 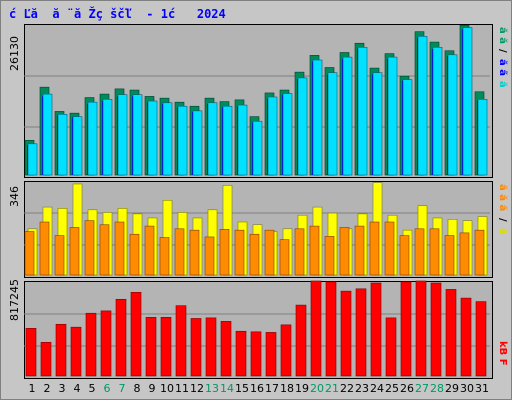 I want to click on x-tick-label: 6, so click(x=107, y=388).